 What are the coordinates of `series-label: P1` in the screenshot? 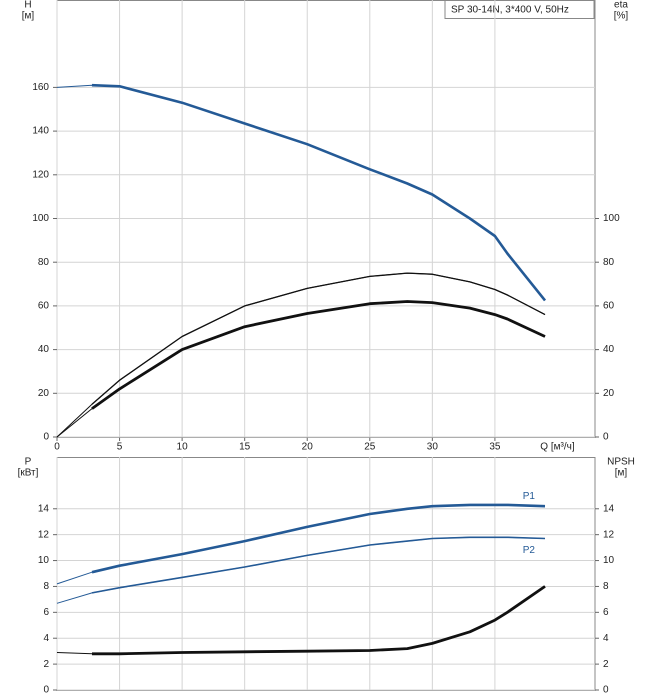 It's located at (529, 496).